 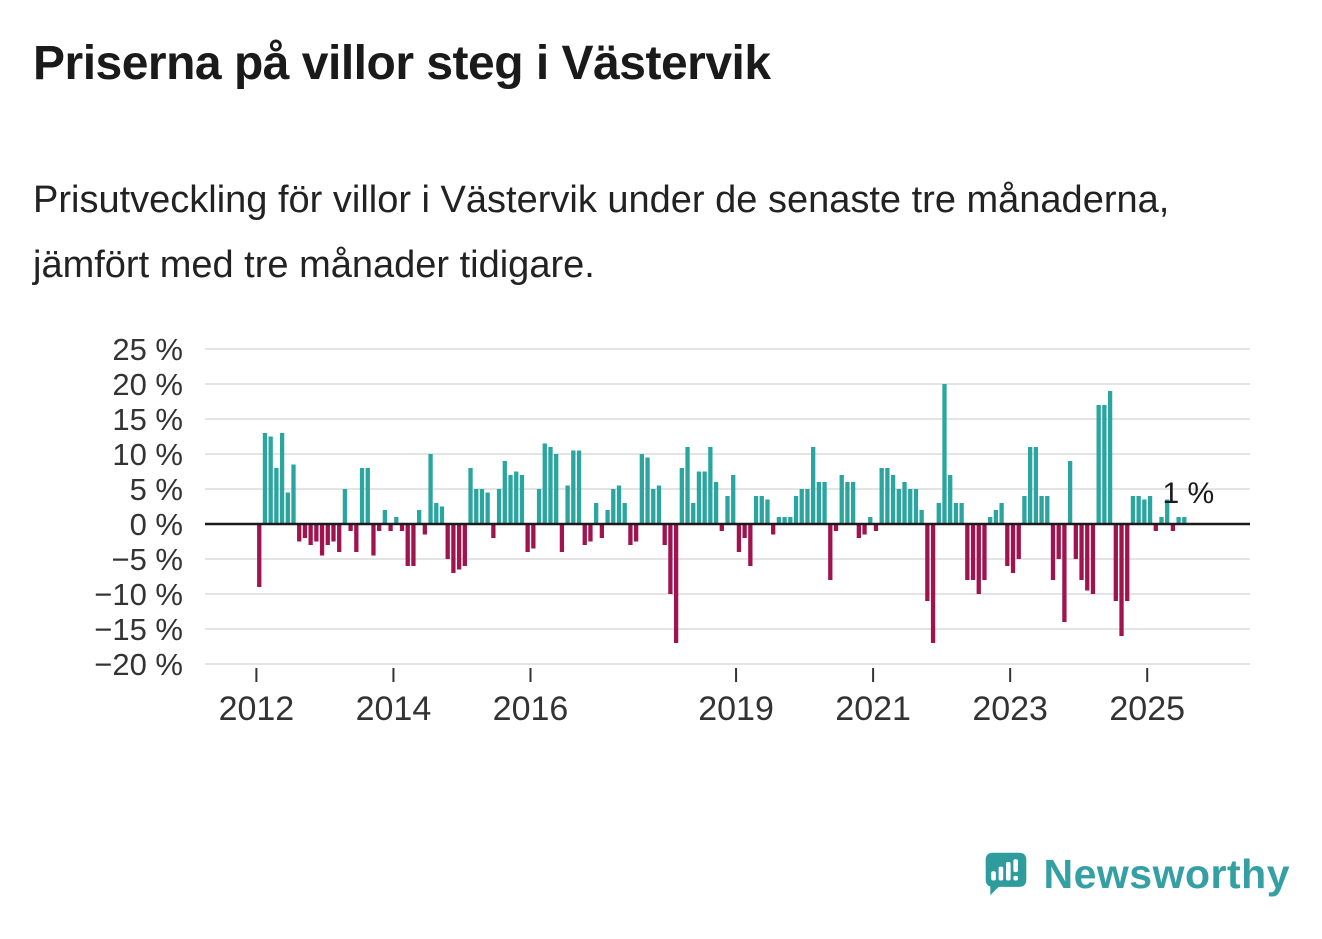 I want to click on logo-bubble-tail, so click(x=994, y=890).